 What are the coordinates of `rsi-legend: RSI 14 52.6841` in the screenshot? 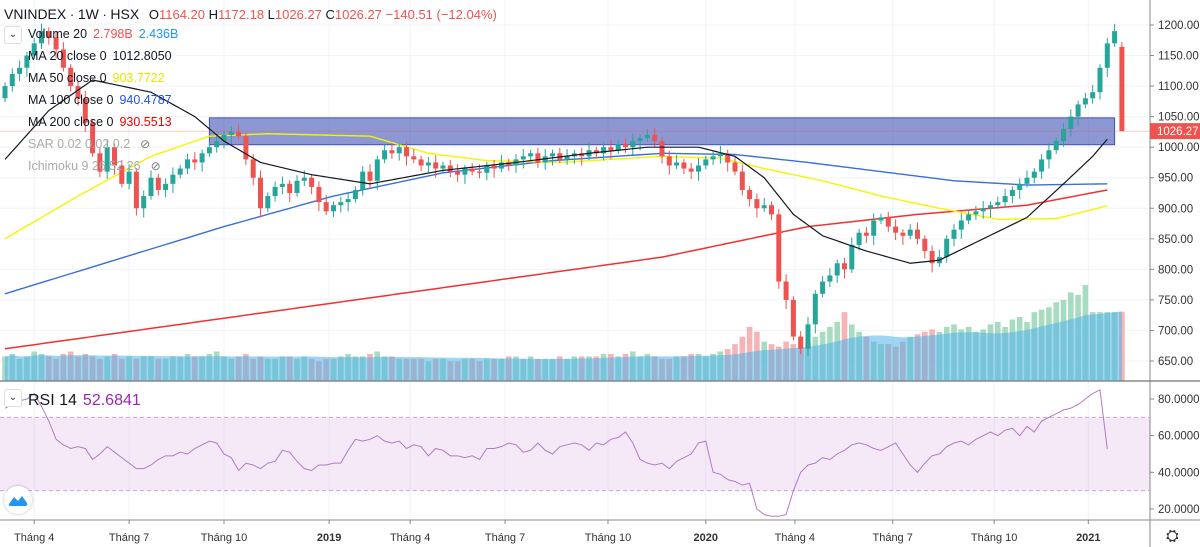 It's located at (87, 401).